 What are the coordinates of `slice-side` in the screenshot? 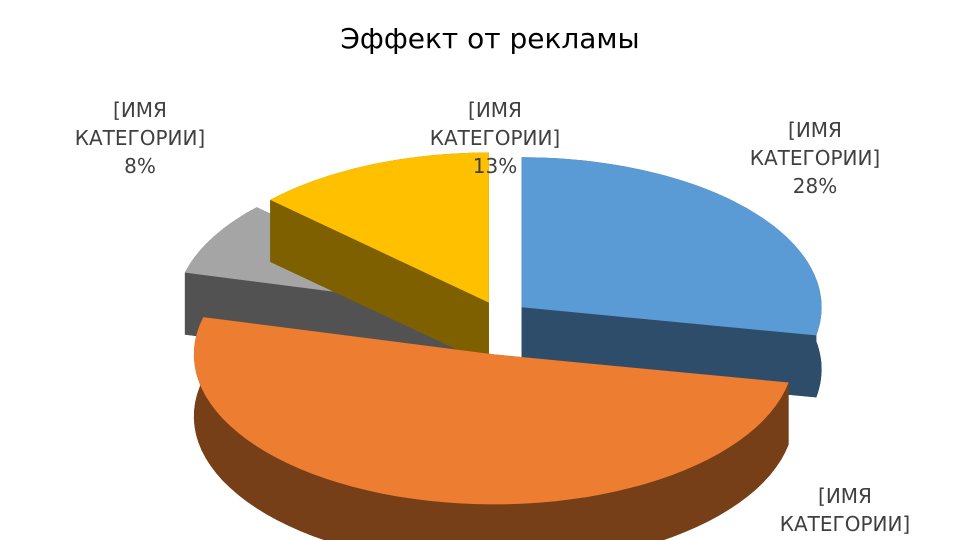 It's located at (379, 282).